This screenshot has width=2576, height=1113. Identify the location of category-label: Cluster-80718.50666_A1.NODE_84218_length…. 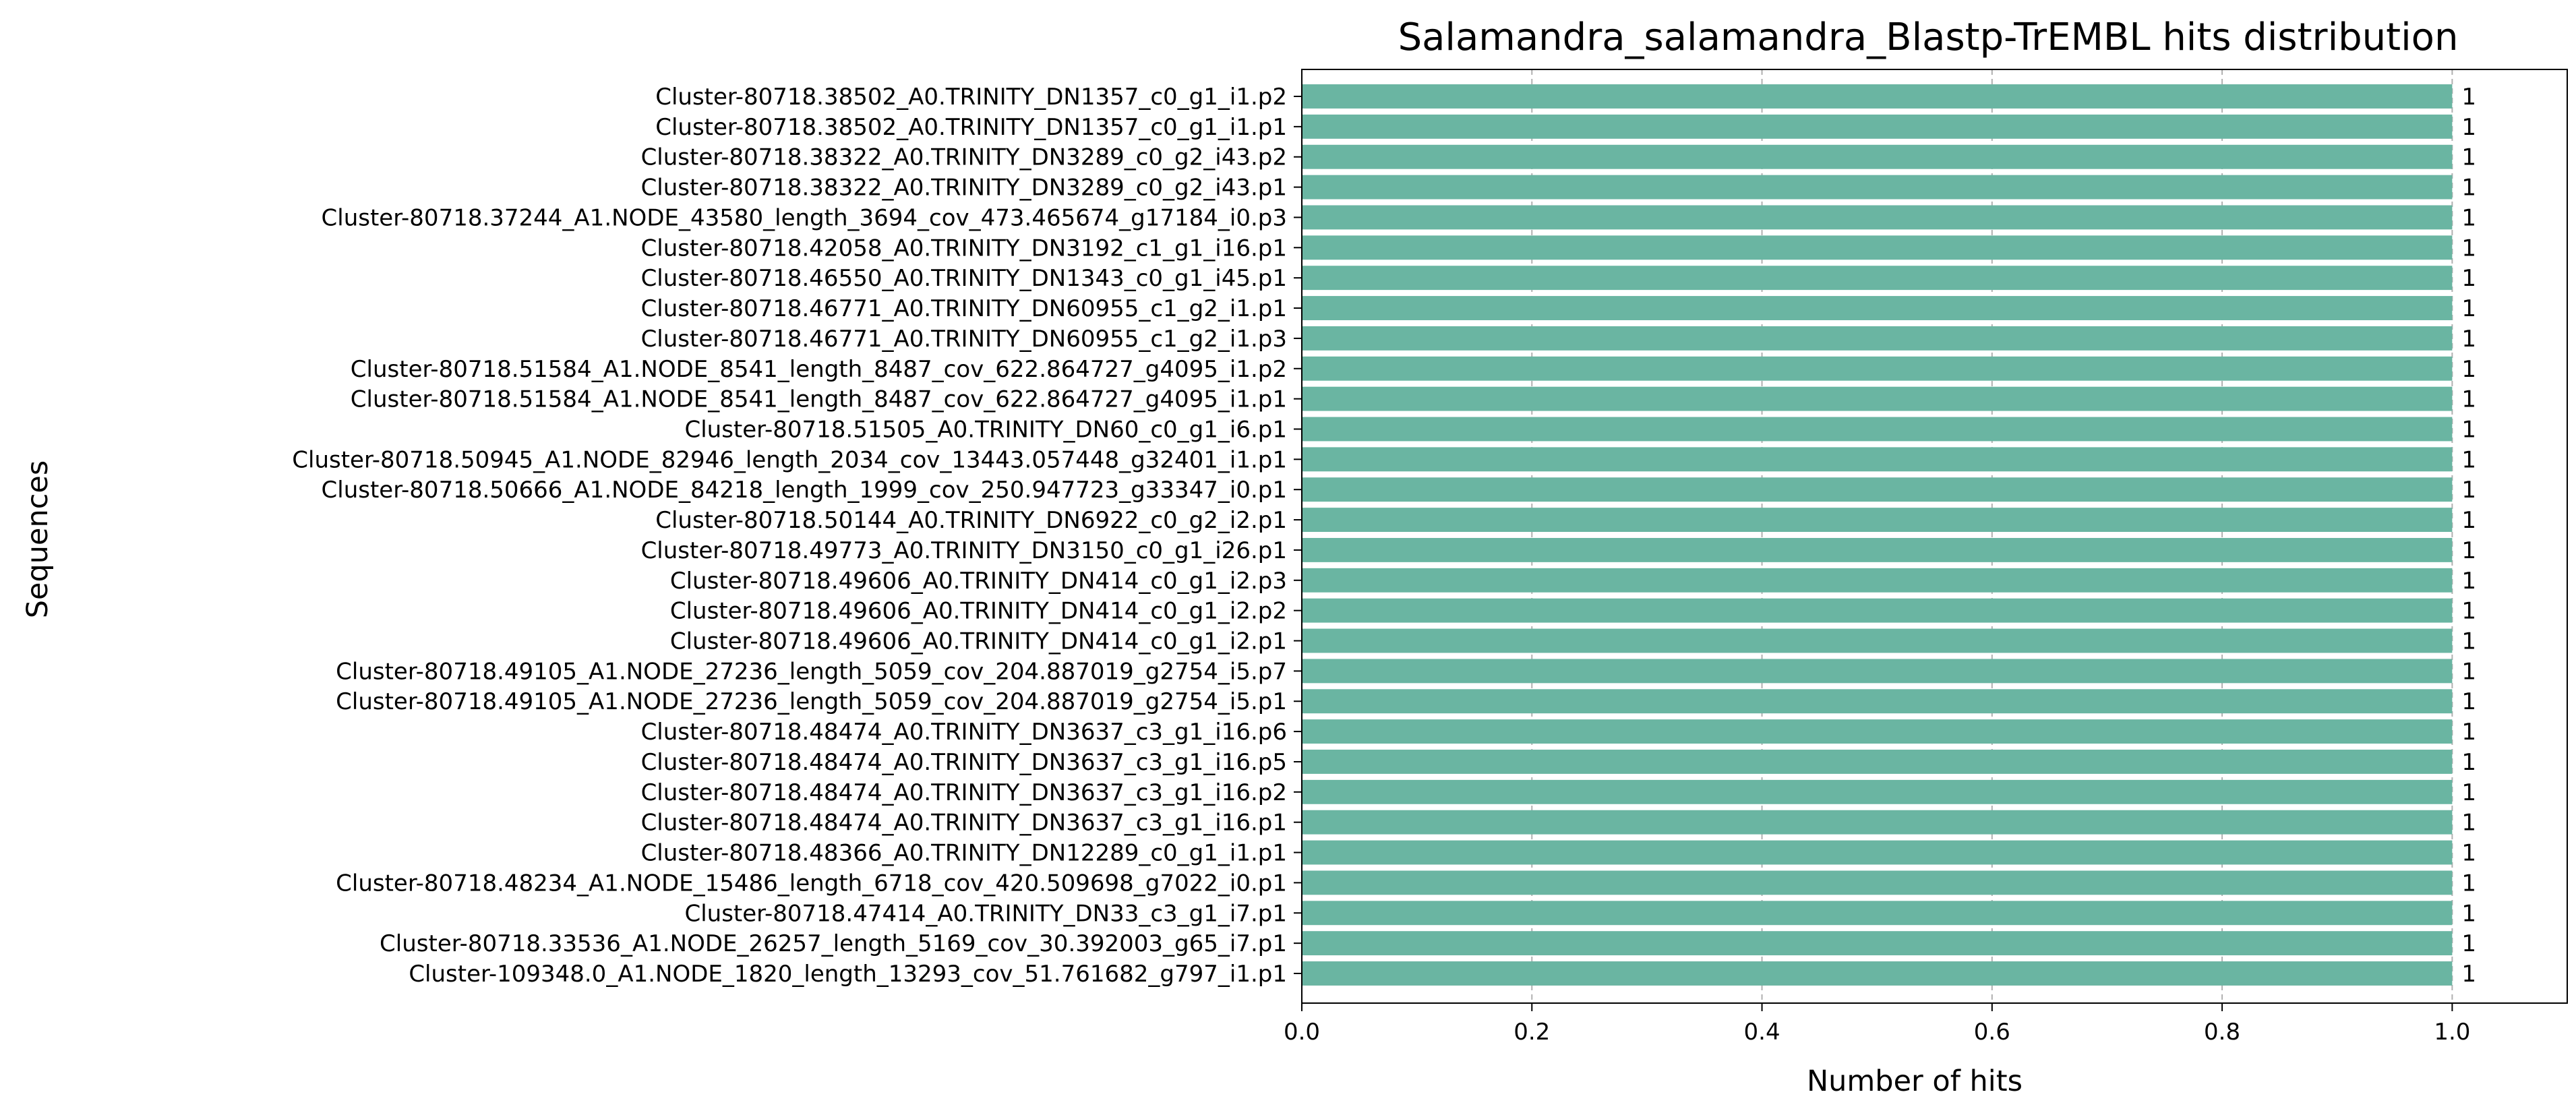
(804, 490).